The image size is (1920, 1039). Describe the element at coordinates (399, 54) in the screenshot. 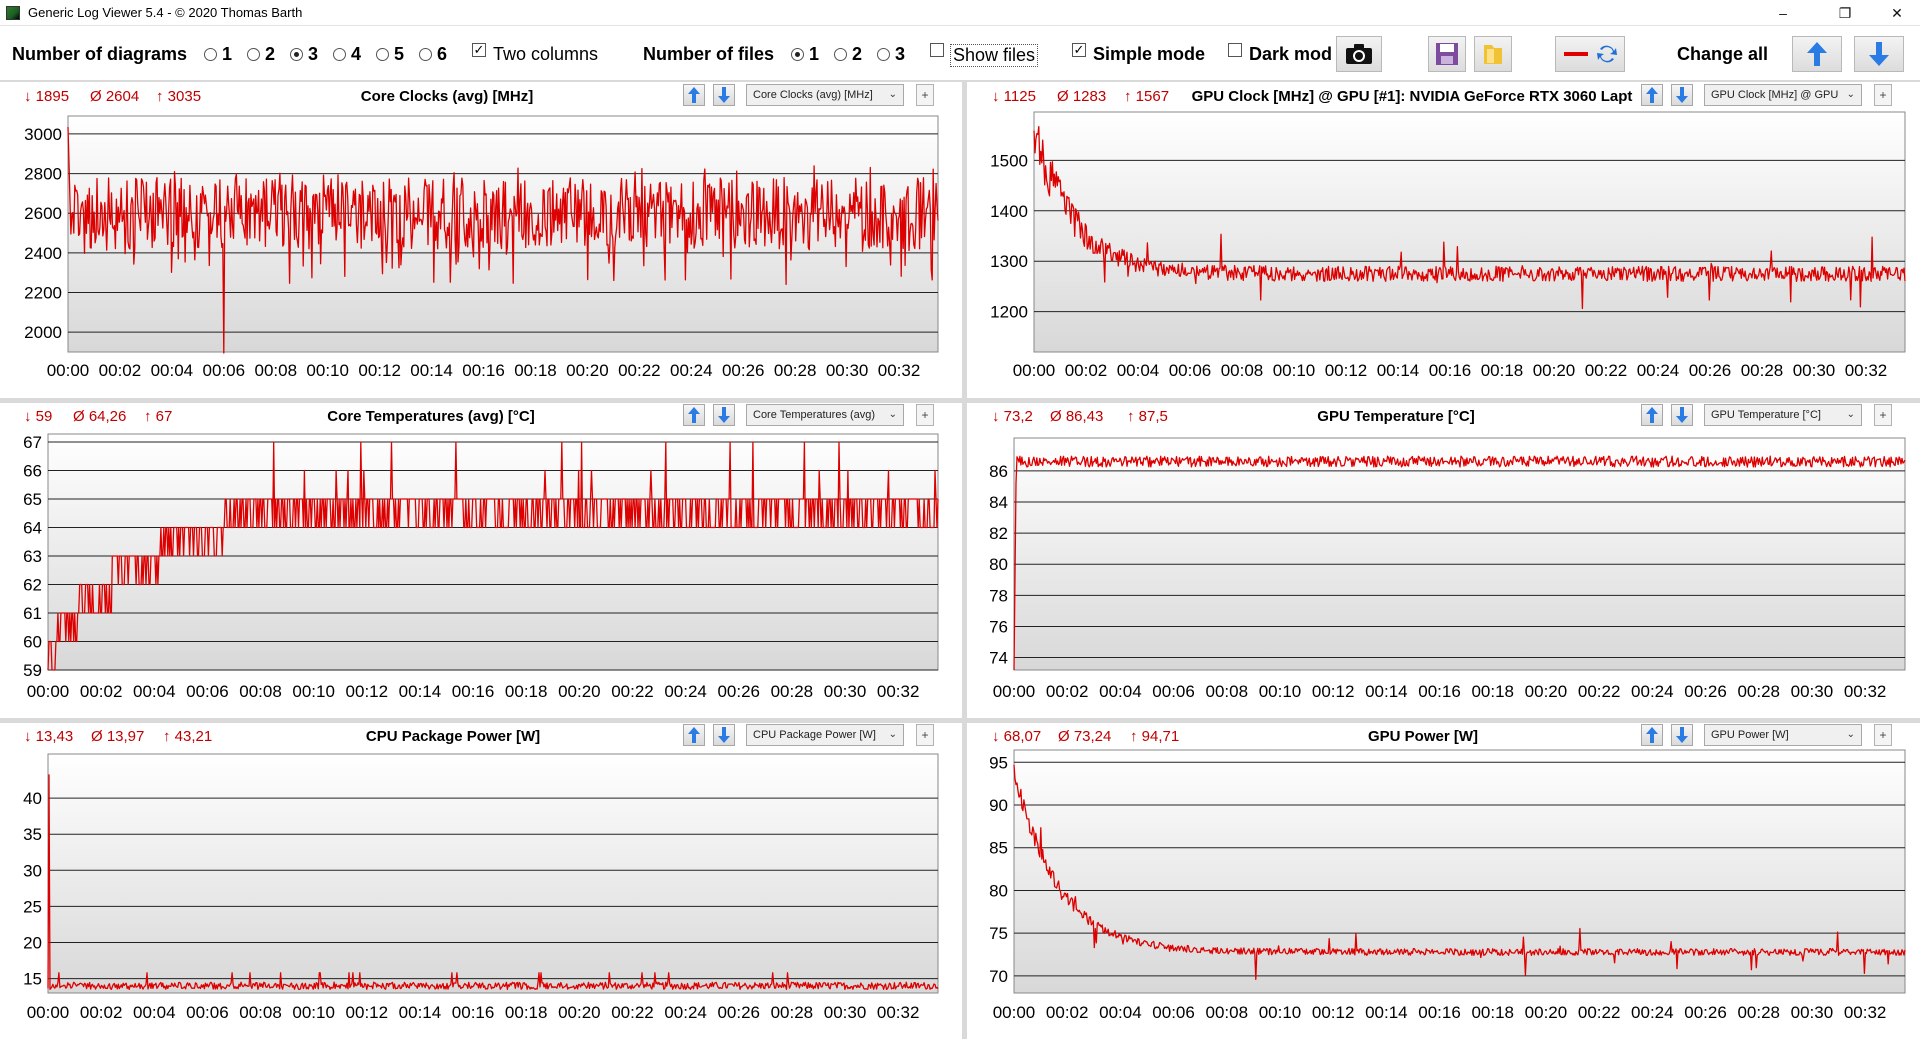

I see `num-diagrams-radio-label: 5` at that location.